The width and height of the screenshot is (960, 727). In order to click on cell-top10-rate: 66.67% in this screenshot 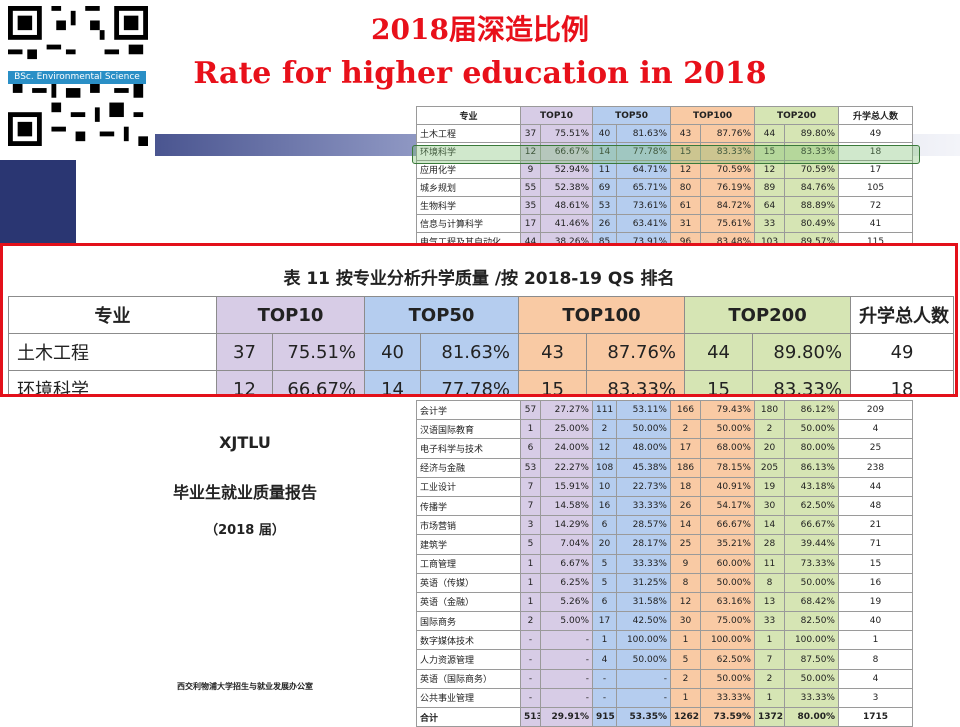, I will do `click(566, 151)`.